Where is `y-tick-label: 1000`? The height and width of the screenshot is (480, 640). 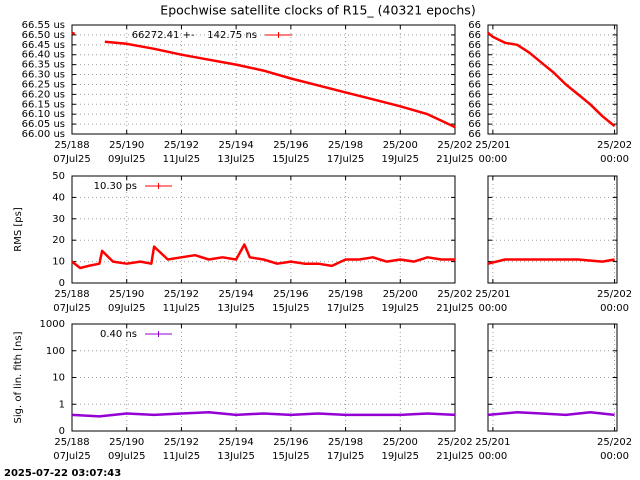
y-tick-label: 1000 is located at coordinates (52, 324).